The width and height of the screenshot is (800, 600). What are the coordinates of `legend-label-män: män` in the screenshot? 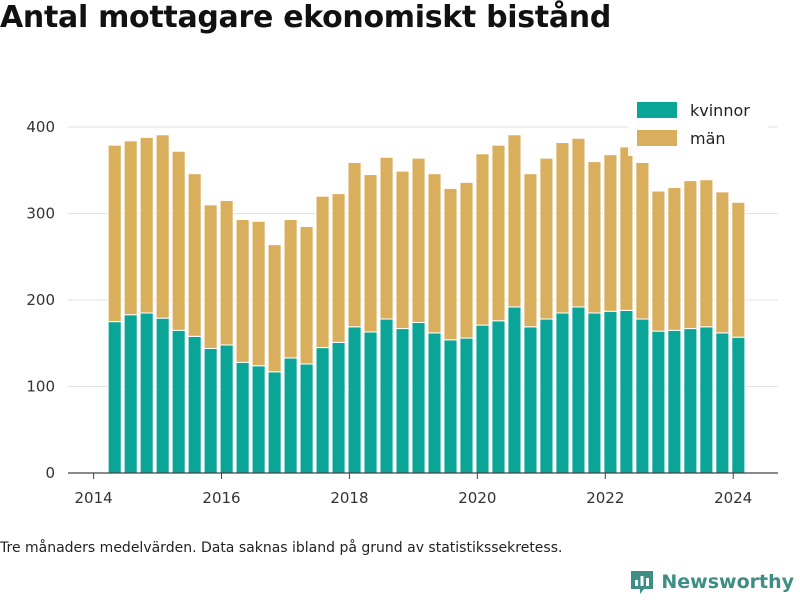 It's located at (708, 138).